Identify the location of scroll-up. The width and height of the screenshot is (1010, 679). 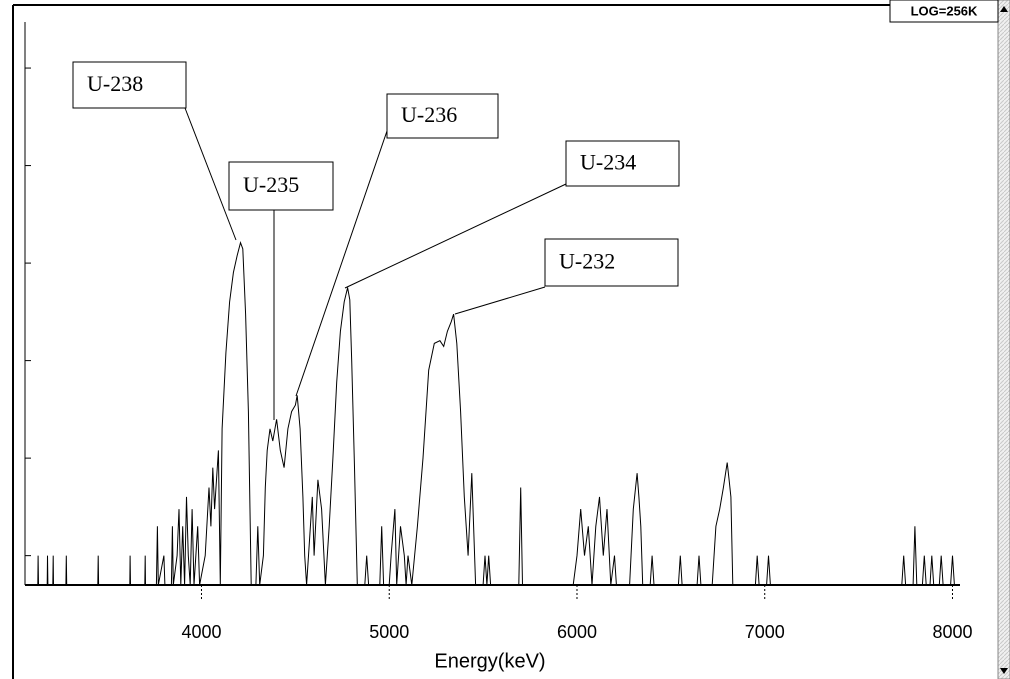
(1004, 9).